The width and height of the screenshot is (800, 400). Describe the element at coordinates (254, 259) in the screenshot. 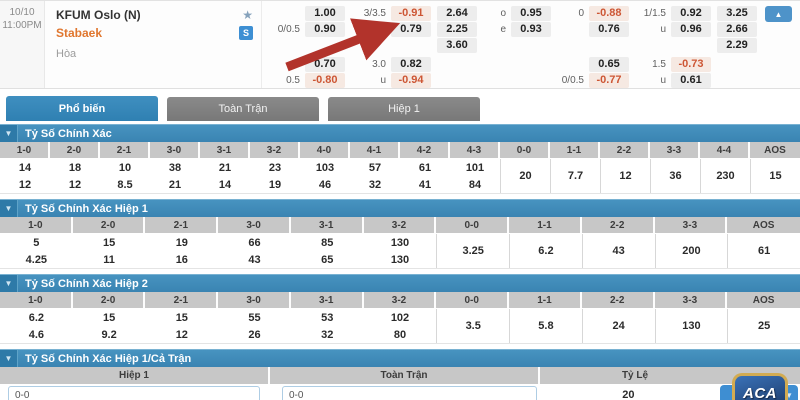

I see `score-odds-away: 43` at that location.